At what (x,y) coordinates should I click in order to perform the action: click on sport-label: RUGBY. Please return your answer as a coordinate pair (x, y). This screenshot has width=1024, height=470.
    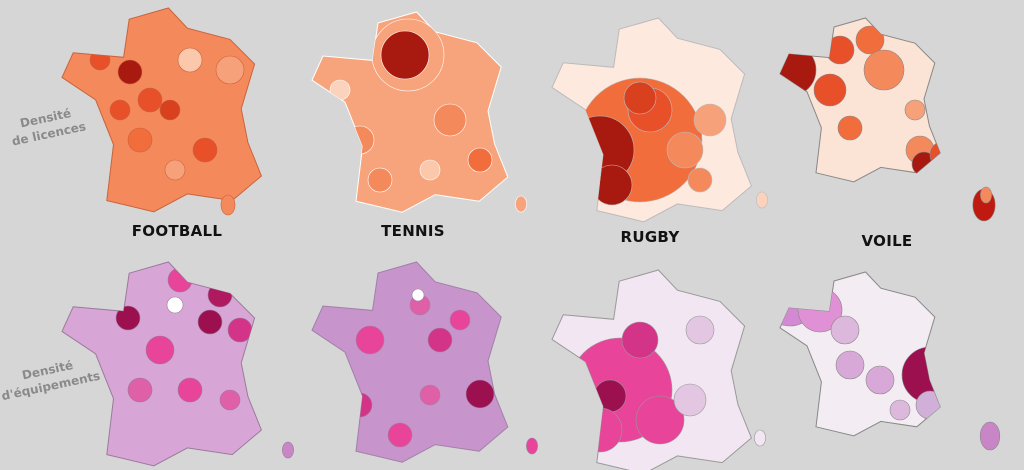
    Looking at the image, I should click on (650, 237).